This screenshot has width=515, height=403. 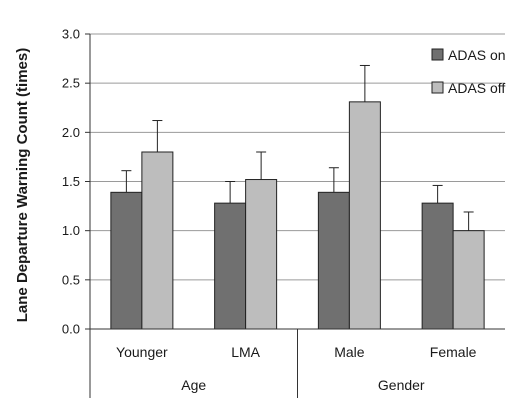 I want to click on y-axis-label: Lane Departure Warning Count (times), so click(x=22, y=185).